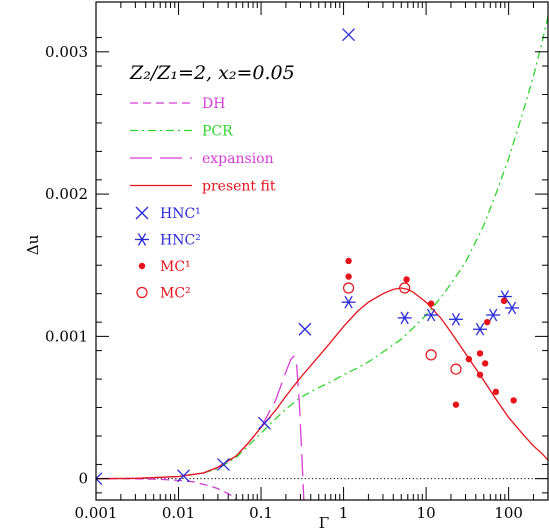  What do you see at coordinates (344, 513) in the screenshot?
I see `x-tick-label: 1` at bounding box center [344, 513].